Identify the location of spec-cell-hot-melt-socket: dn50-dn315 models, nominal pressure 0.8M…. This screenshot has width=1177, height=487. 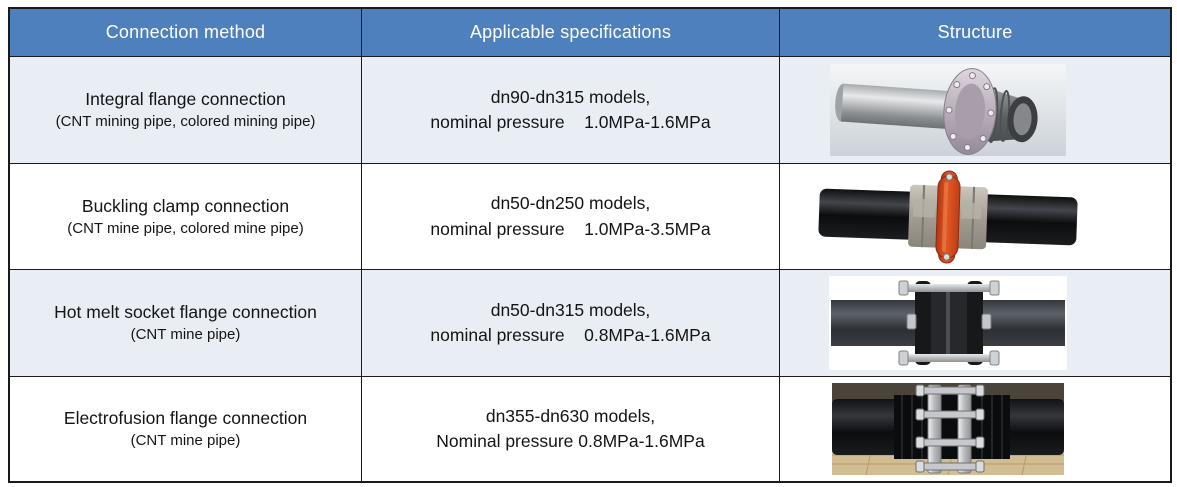
(570, 322).